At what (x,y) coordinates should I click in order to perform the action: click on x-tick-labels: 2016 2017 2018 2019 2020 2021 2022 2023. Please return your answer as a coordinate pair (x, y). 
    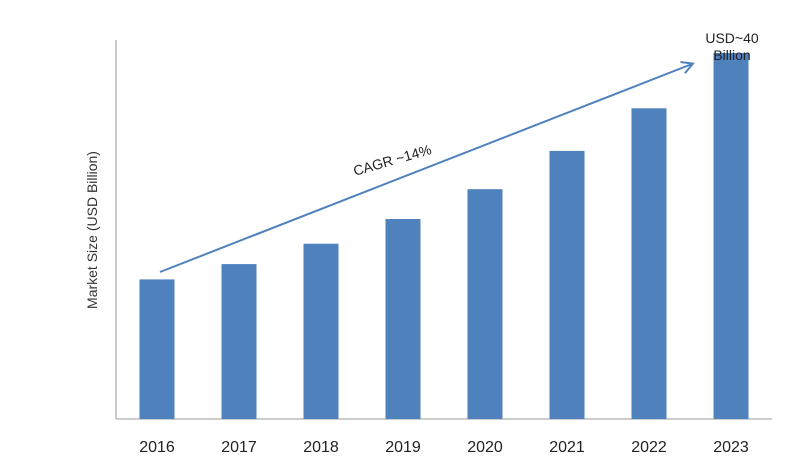
    Looking at the image, I should click on (444, 447).